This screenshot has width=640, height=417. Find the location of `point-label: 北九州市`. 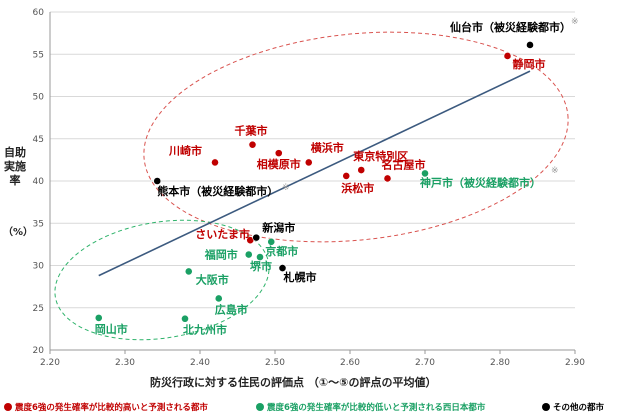

point-label: 北九州市 is located at coordinates (205, 330).